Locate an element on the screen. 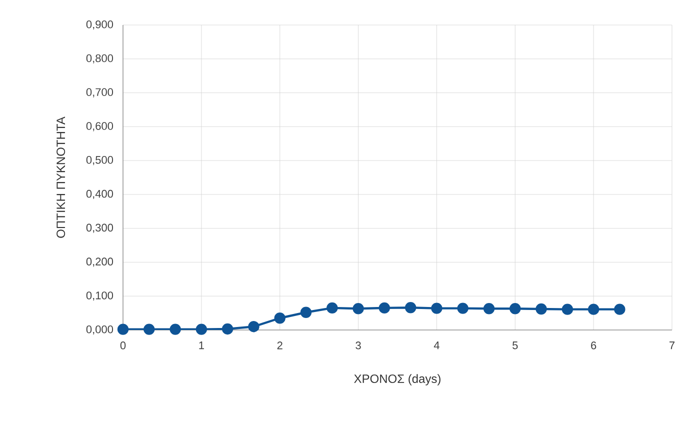  y-tick-label: 0,600 is located at coordinates (100, 127).